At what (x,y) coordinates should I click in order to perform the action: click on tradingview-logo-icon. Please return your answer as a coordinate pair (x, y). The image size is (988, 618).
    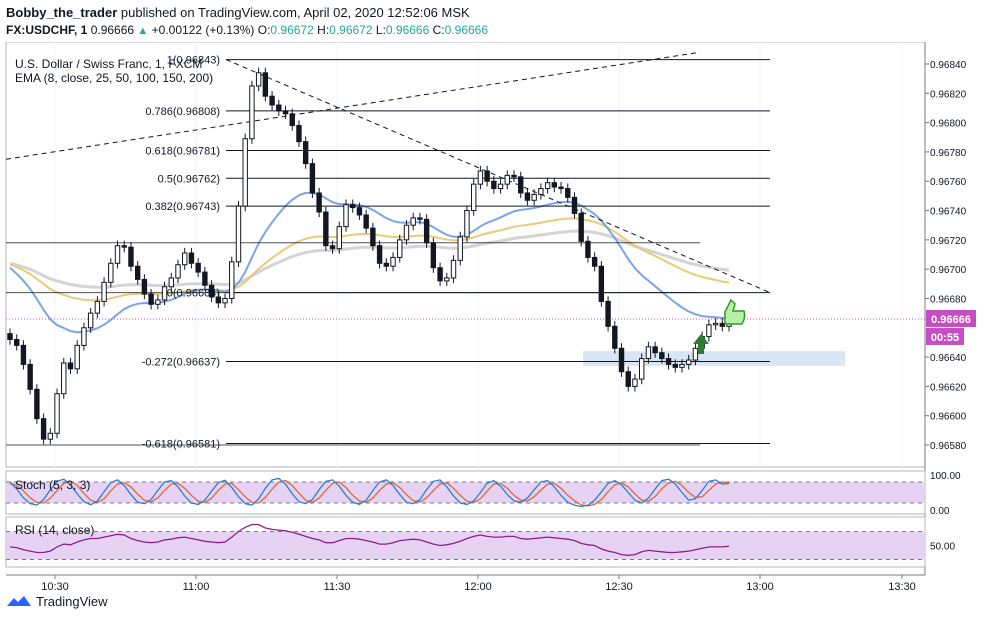
    Looking at the image, I should click on (19, 601).